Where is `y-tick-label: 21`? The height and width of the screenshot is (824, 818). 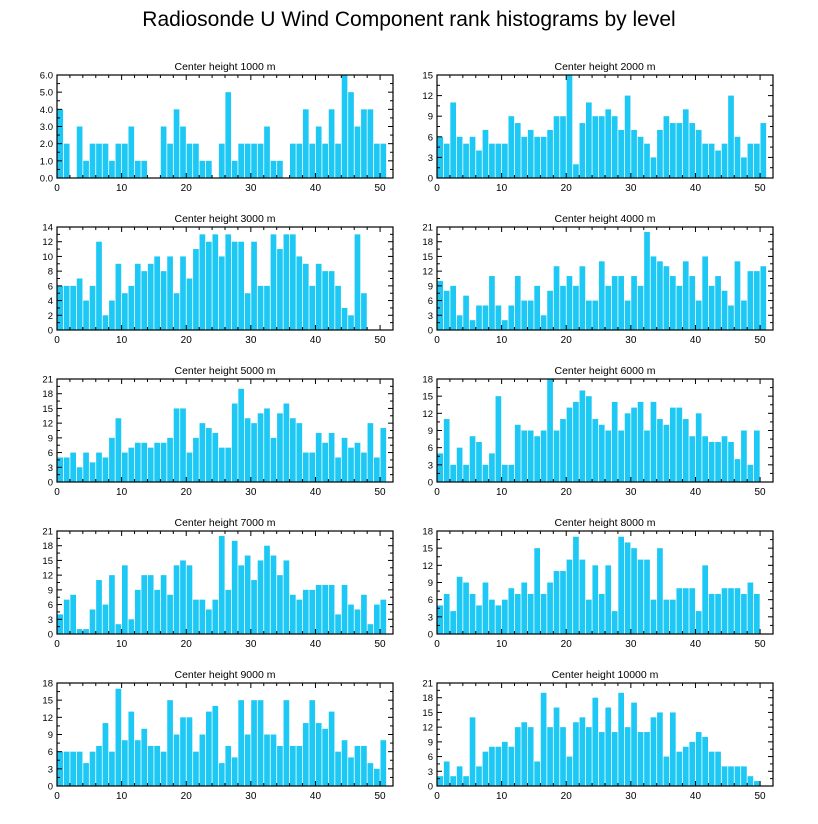
y-tick-label: 21 is located at coordinates (47, 380).